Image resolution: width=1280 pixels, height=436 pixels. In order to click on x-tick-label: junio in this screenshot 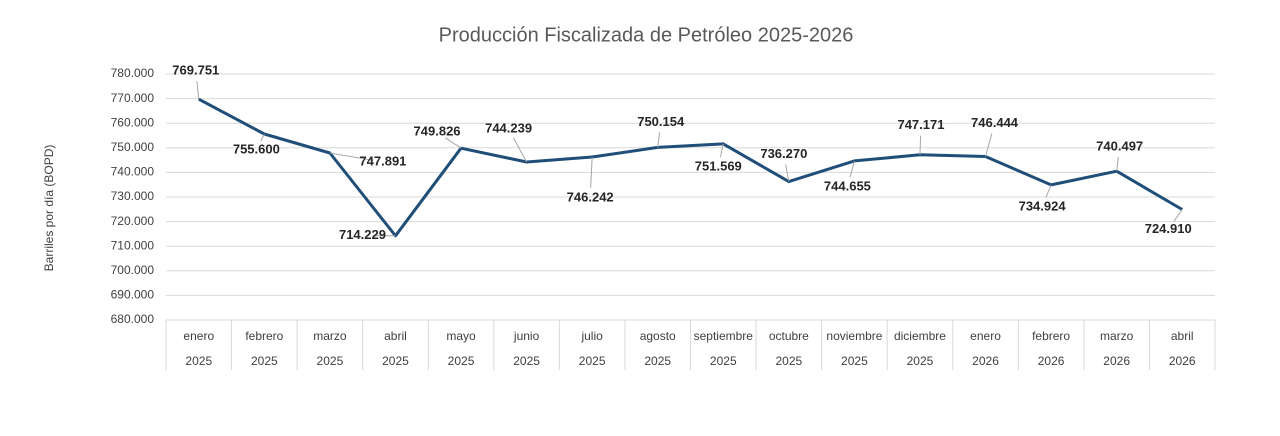, I will do `click(526, 336)`.